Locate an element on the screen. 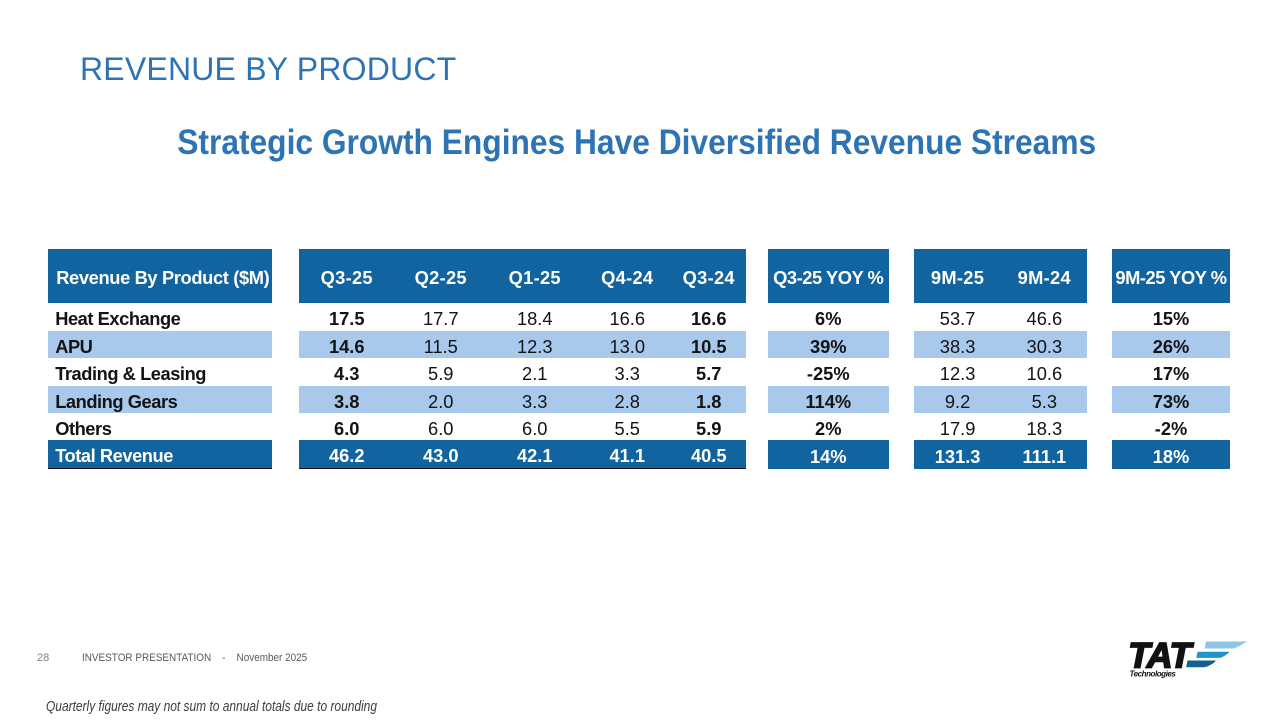  svg-text: TAT is located at coordinates (1161, 655).